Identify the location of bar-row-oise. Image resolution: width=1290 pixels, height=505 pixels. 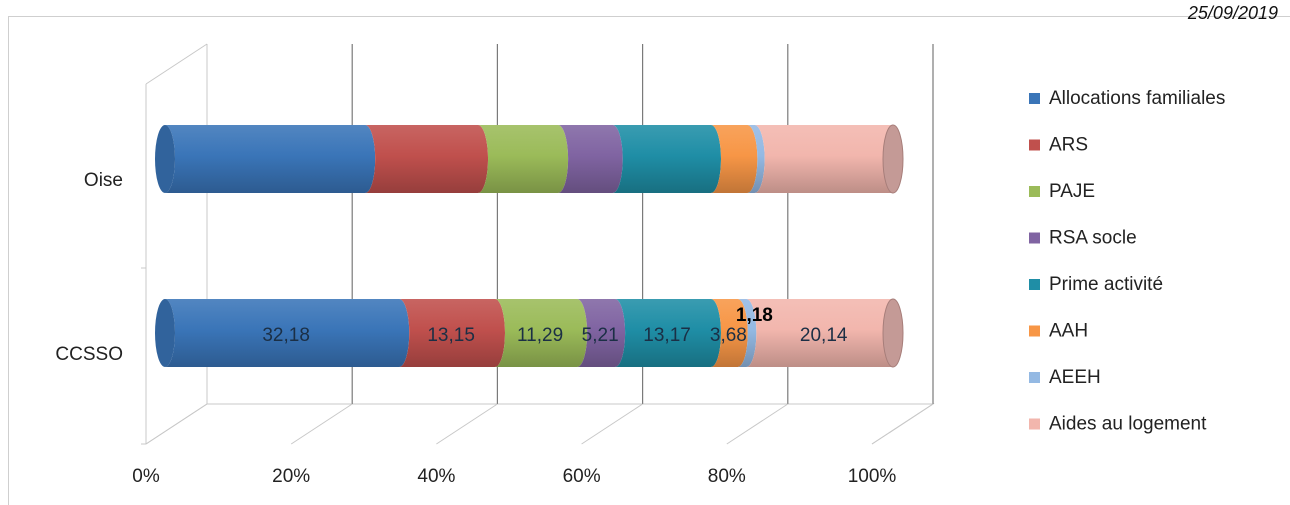
(529, 159).